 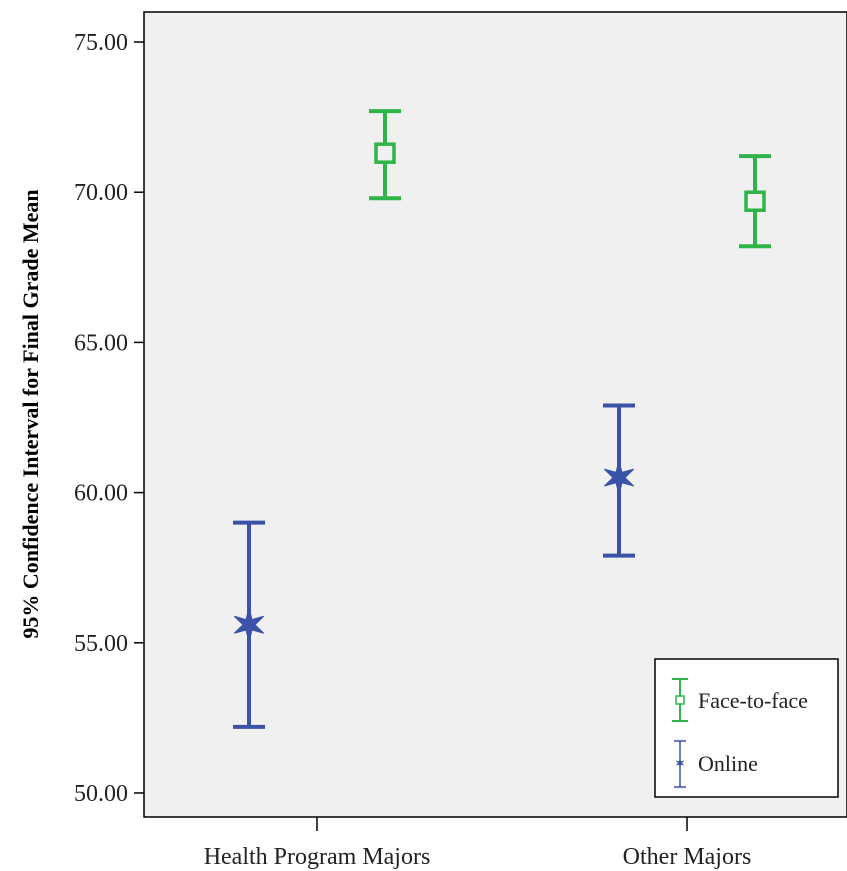 I want to click on legend-box, so click(x=746, y=728).